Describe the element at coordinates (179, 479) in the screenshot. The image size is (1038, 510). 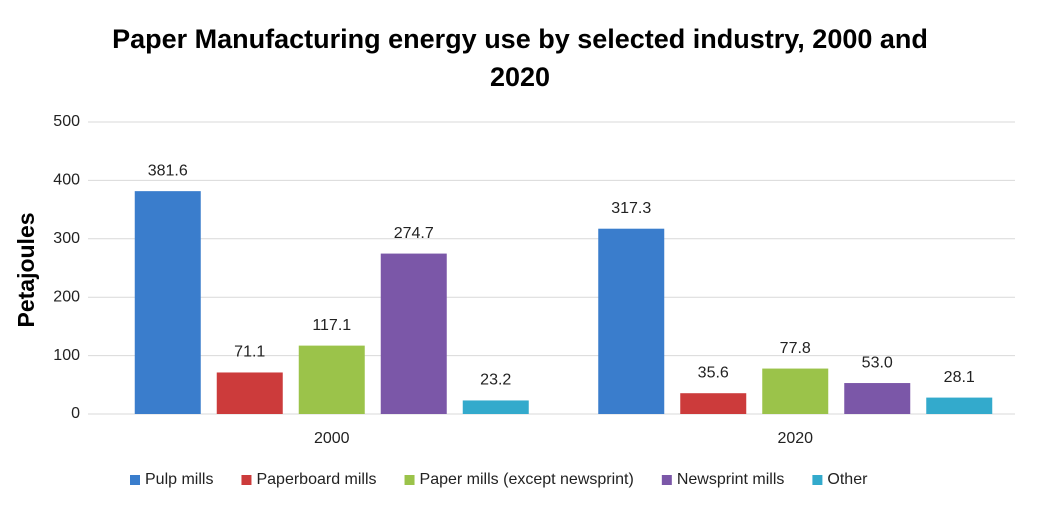
I see `legend-label: Pulp mills` at that location.